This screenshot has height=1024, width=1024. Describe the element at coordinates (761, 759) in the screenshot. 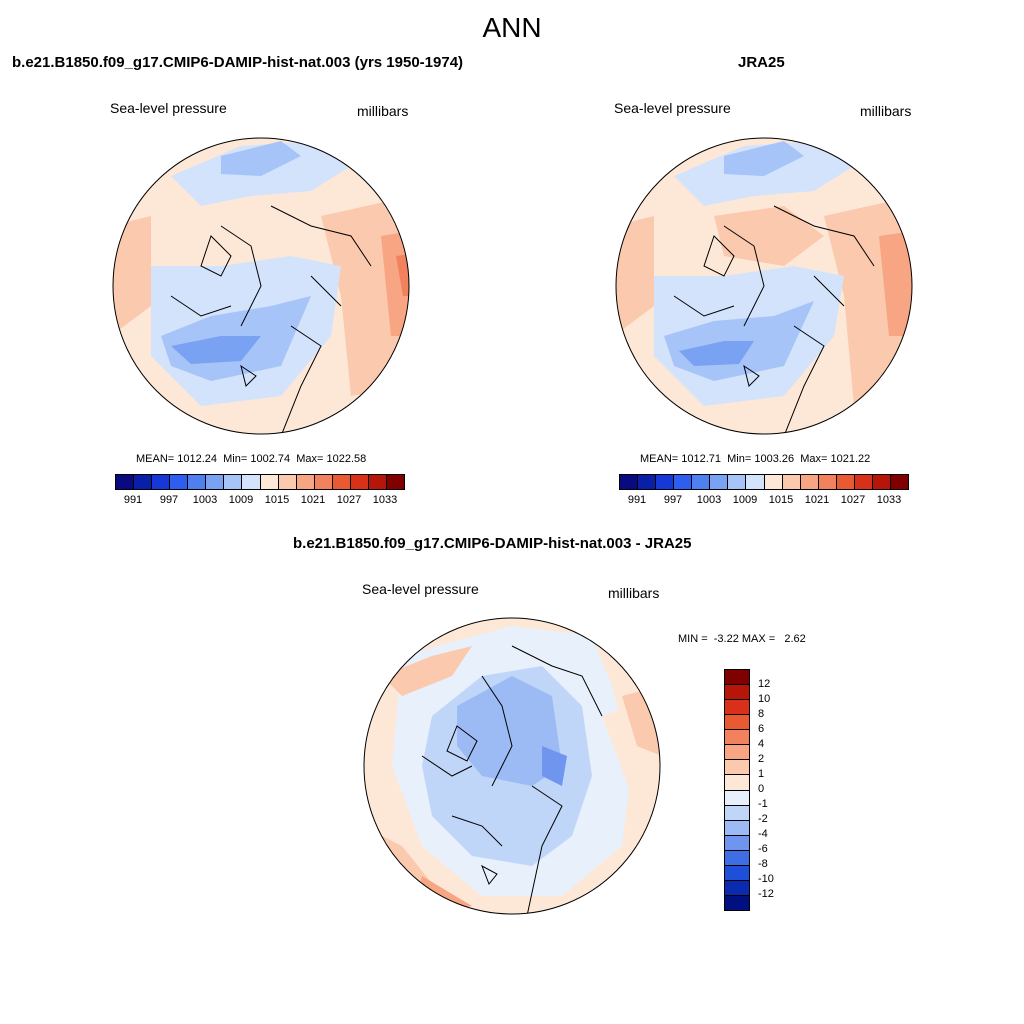

I see `colorbar-label: 2` at that location.